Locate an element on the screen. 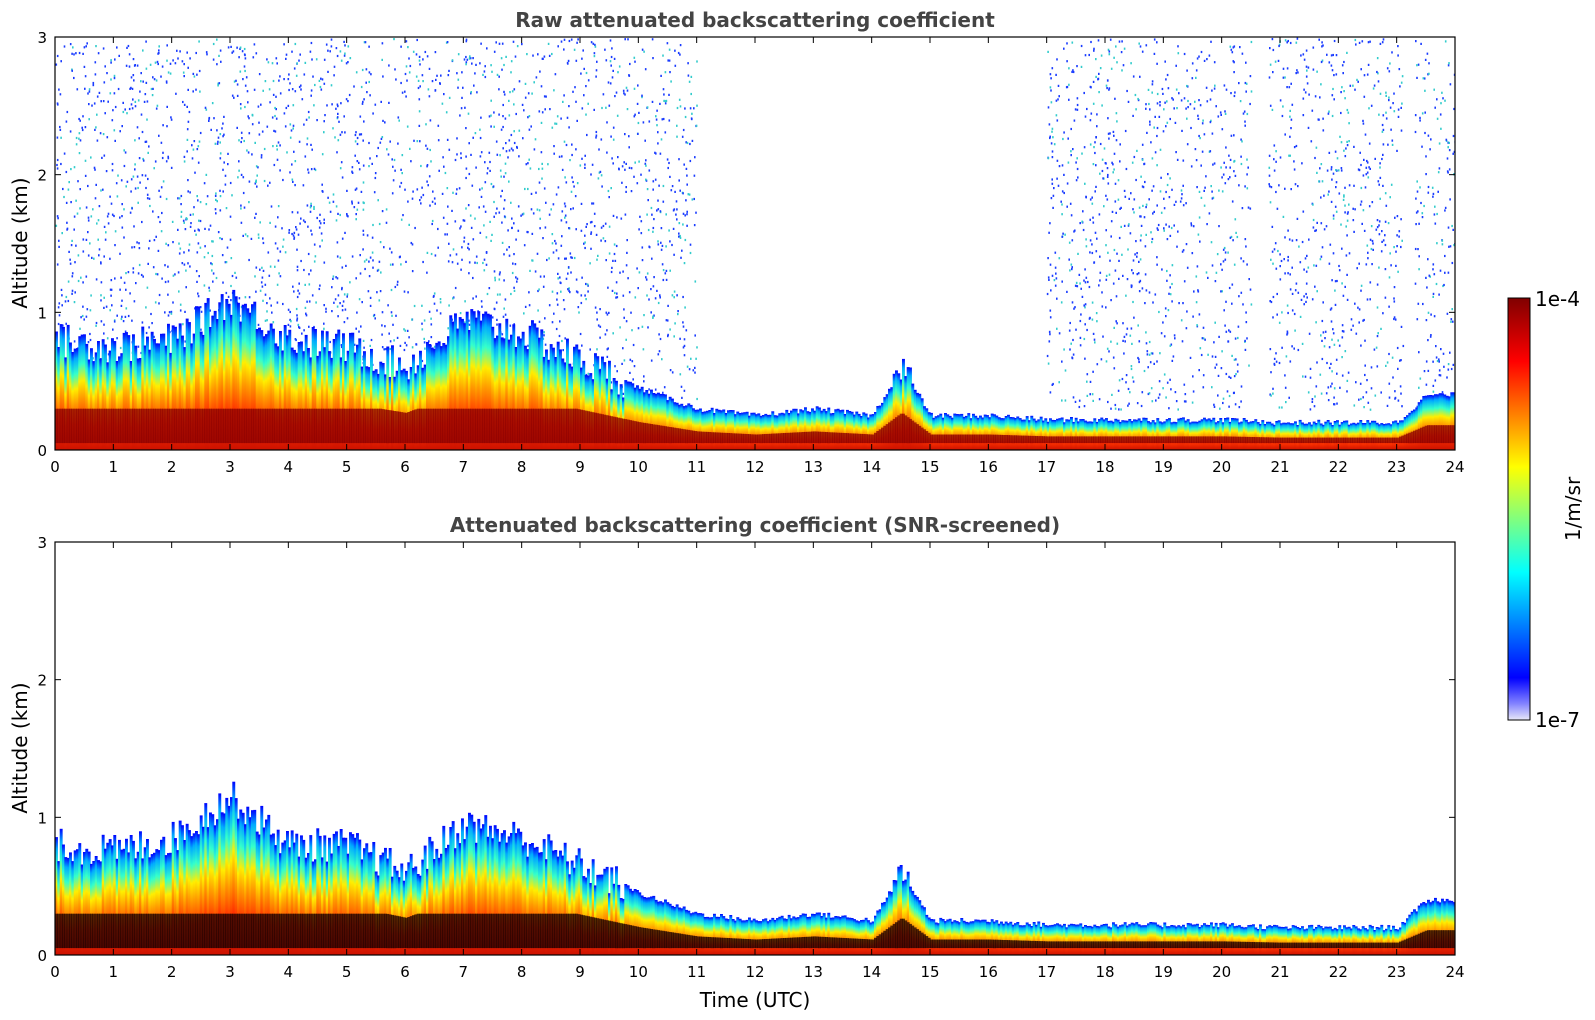 The height and width of the screenshot is (1020, 1595). colorbar-min-label: 1e-7 is located at coordinates (1557, 720).